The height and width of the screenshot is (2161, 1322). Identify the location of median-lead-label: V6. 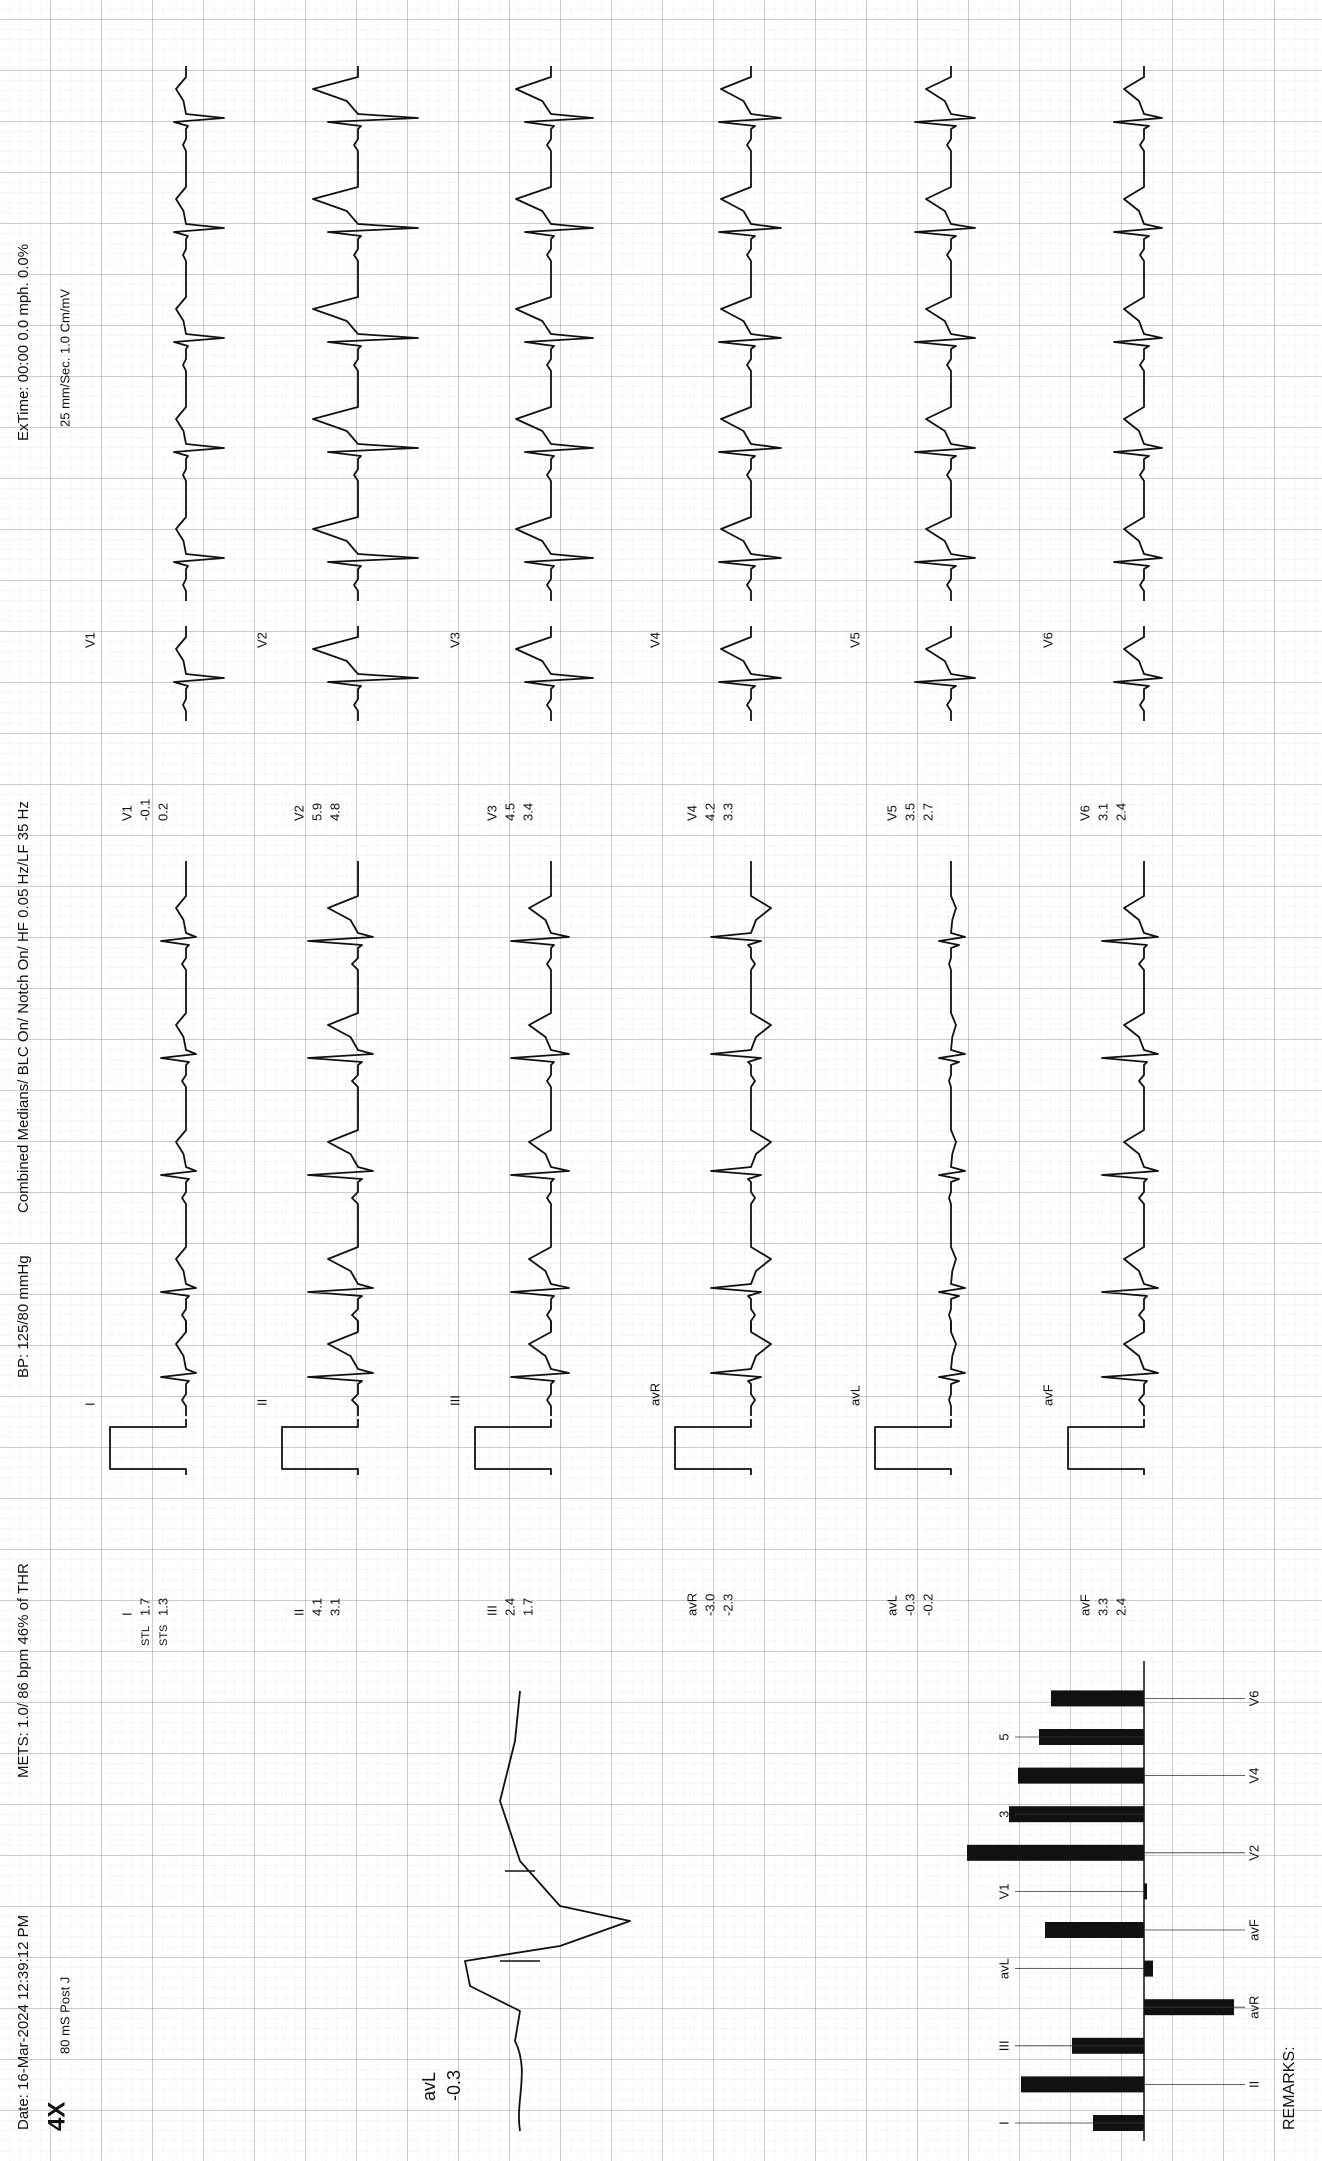
(1047, 640).